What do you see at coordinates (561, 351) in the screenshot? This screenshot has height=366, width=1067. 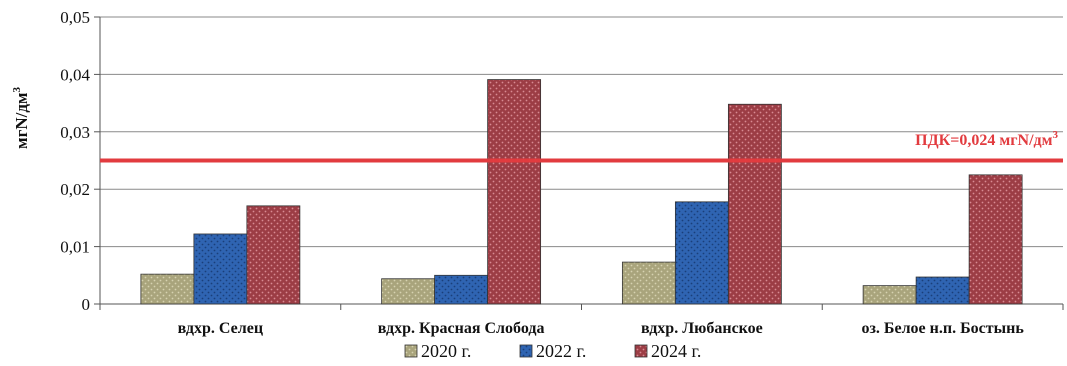 I see `legend-label: 2022 г.` at bounding box center [561, 351].